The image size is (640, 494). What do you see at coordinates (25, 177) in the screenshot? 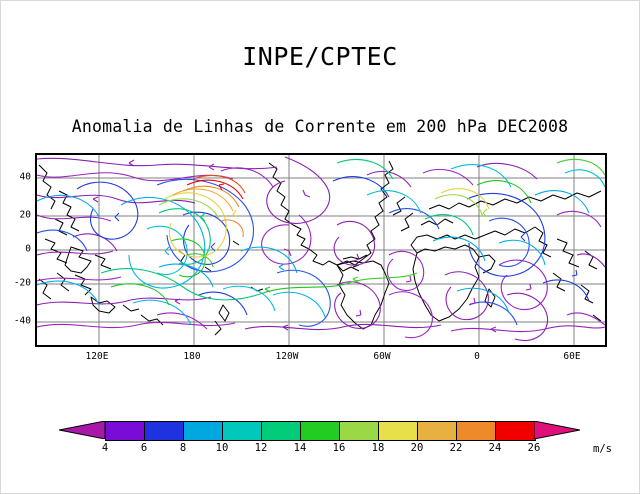
I see `y-tick-label: 40` at bounding box center [25, 177].